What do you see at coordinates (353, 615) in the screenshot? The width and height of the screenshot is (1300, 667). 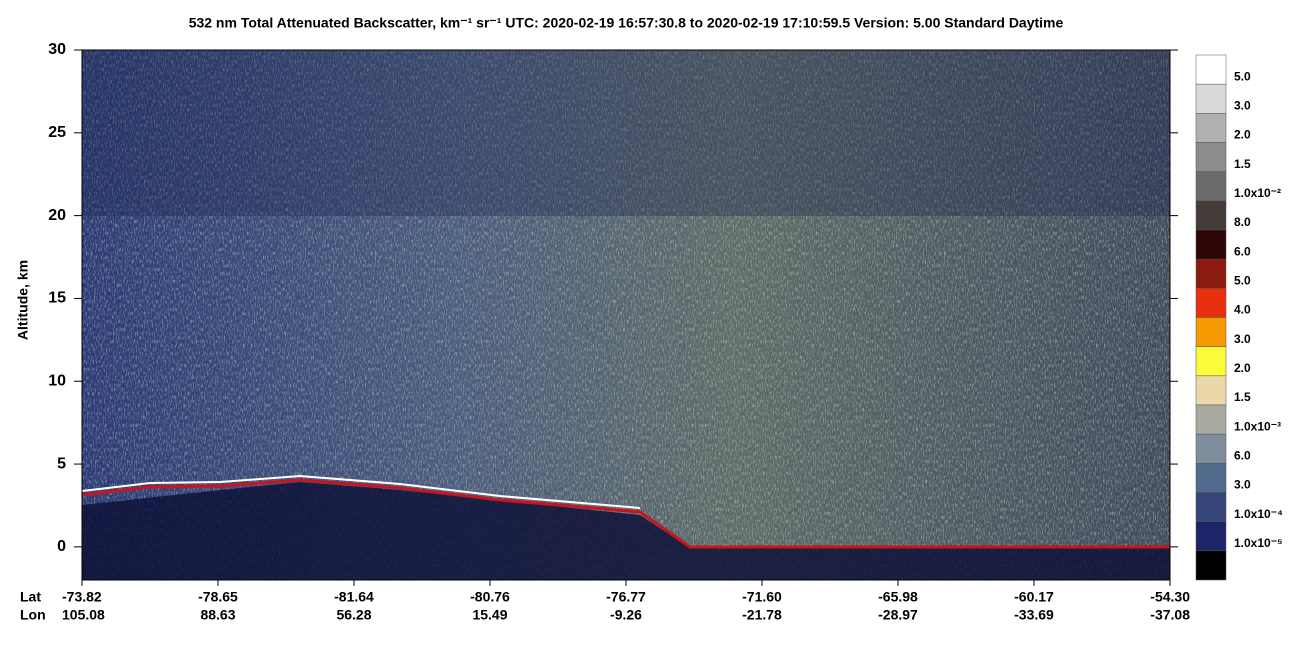 I see `lon-label: 56.28` at bounding box center [353, 615].